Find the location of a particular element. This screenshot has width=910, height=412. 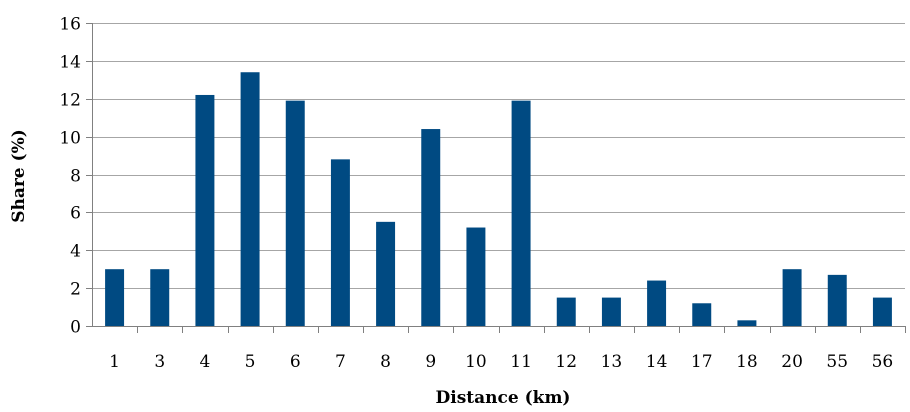

y-tick-label: 14 is located at coordinates (70, 63).